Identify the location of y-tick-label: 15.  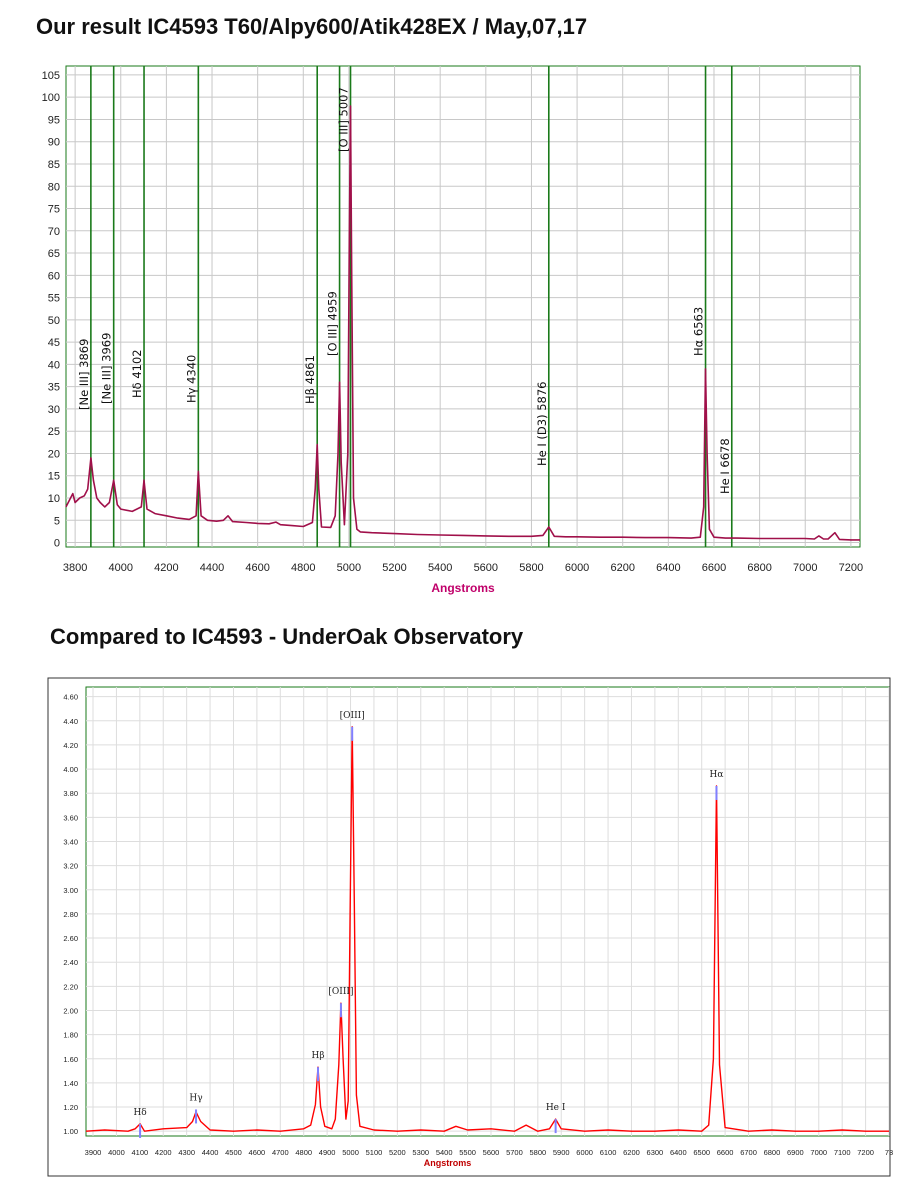
(54, 477).